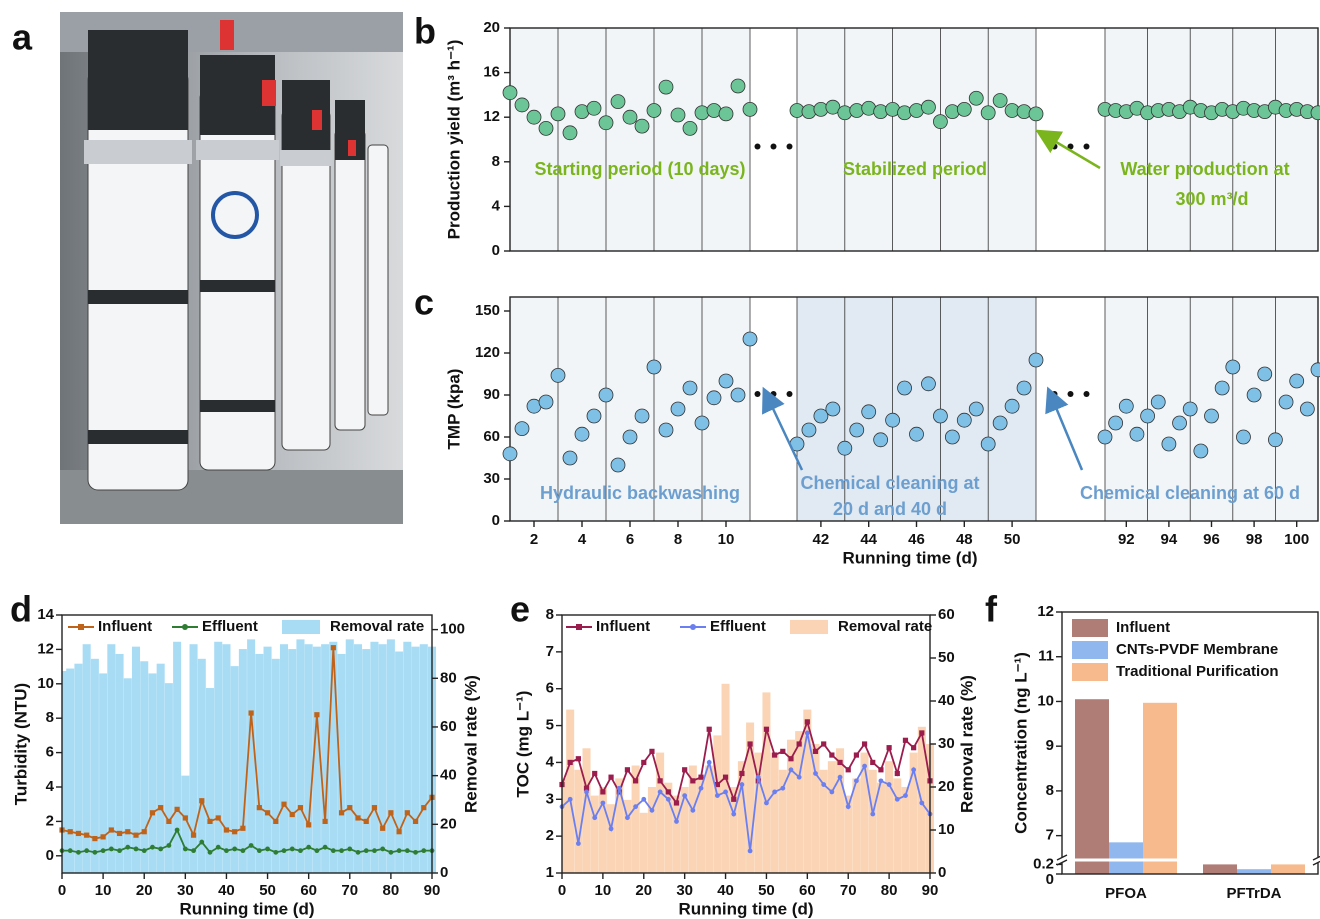 The width and height of the screenshot is (1320, 919). I want to click on y2-tick-label: 40, so click(448, 775).